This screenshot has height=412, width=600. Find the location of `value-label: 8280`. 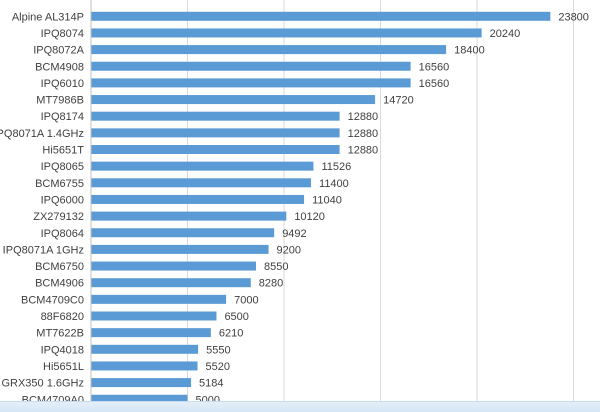

value-label: 8280 is located at coordinates (271, 284).